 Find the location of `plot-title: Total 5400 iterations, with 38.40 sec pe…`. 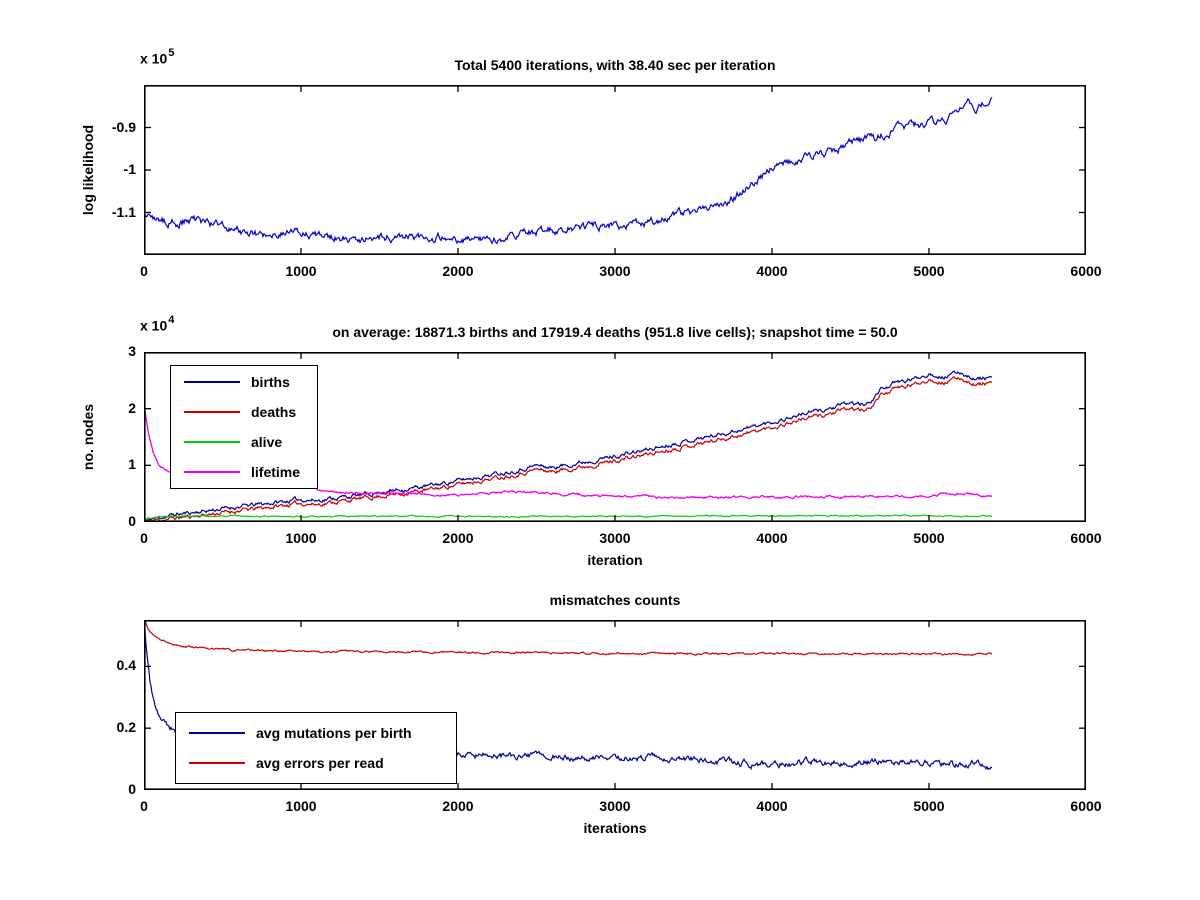

plot-title: Total 5400 iterations, with 38.40 sec pe… is located at coordinates (615, 65).